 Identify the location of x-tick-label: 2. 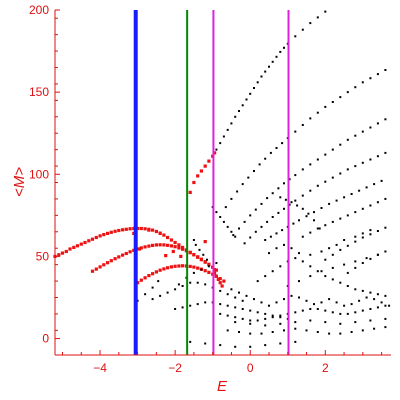
(325, 368).